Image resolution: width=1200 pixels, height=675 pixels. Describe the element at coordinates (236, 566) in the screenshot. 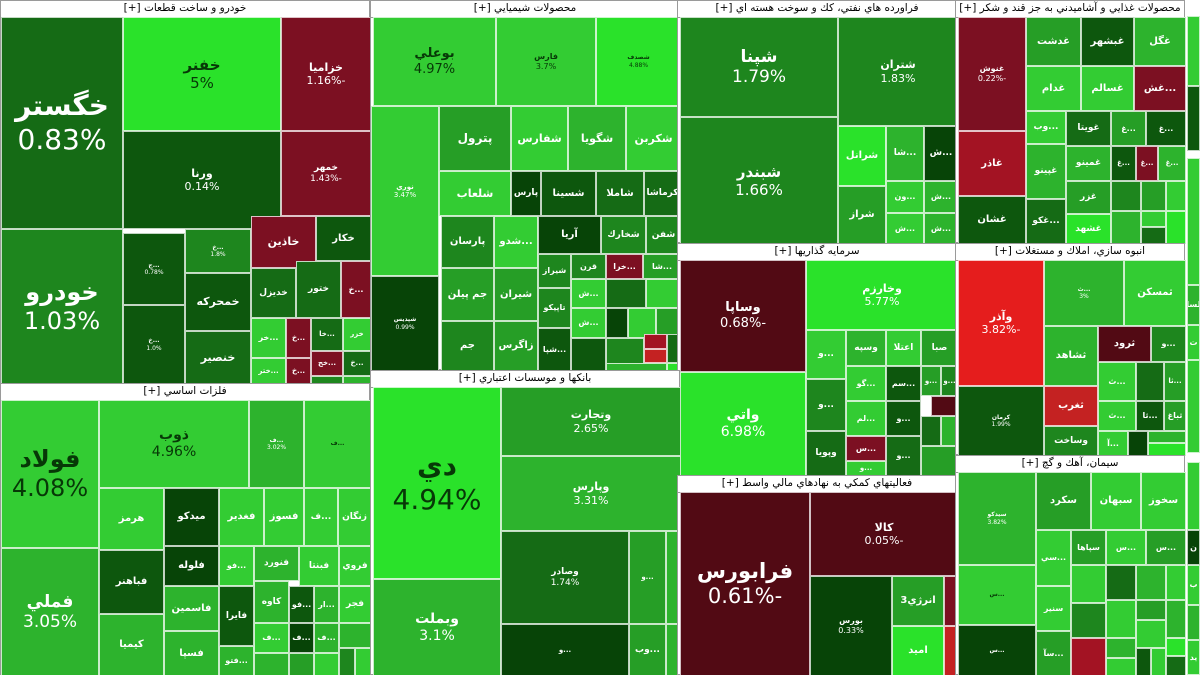

I see `stock-tile: ...فو` at that location.